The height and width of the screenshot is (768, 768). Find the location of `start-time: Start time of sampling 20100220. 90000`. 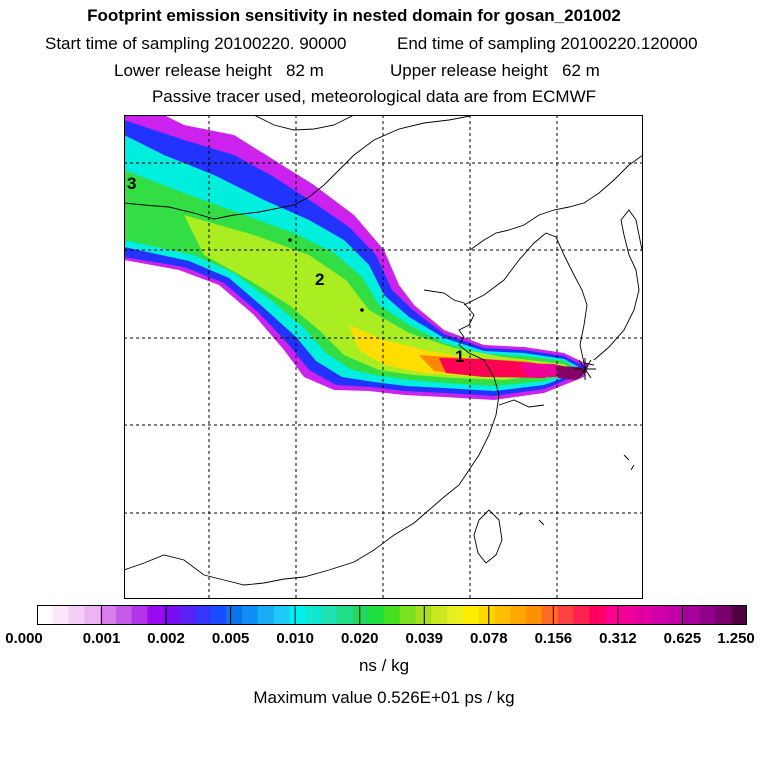

start-time: Start time of sampling 20100220. 90000 is located at coordinates (196, 43).